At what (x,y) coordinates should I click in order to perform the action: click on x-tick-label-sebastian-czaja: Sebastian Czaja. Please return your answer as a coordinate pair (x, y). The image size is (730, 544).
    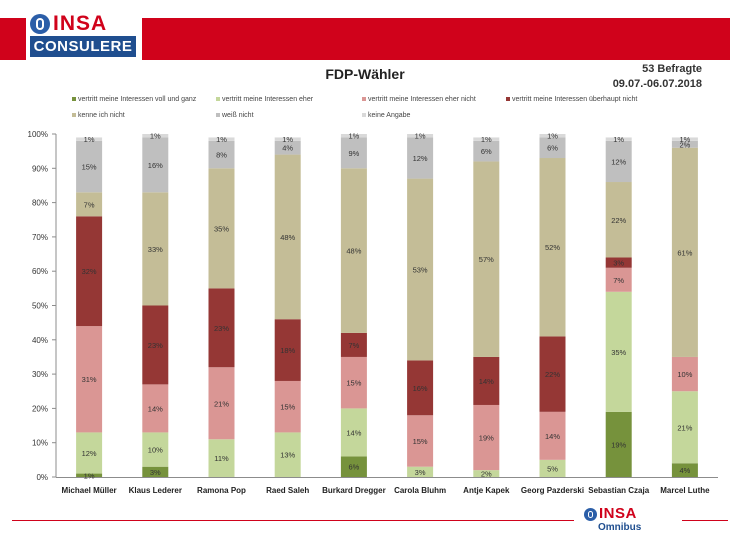
    Looking at the image, I should click on (618, 490).